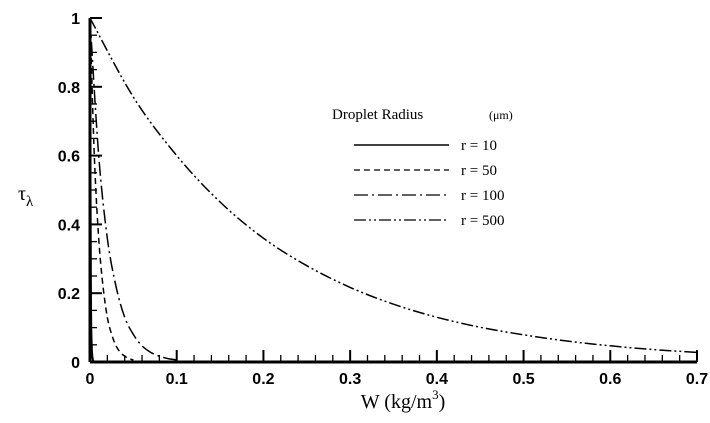 Image resolution: width=710 pixels, height=423 pixels. What do you see at coordinates (523, 379) in the screenshot?
I see `x-tick-label: 0.5` at bounding box center [523, 379].